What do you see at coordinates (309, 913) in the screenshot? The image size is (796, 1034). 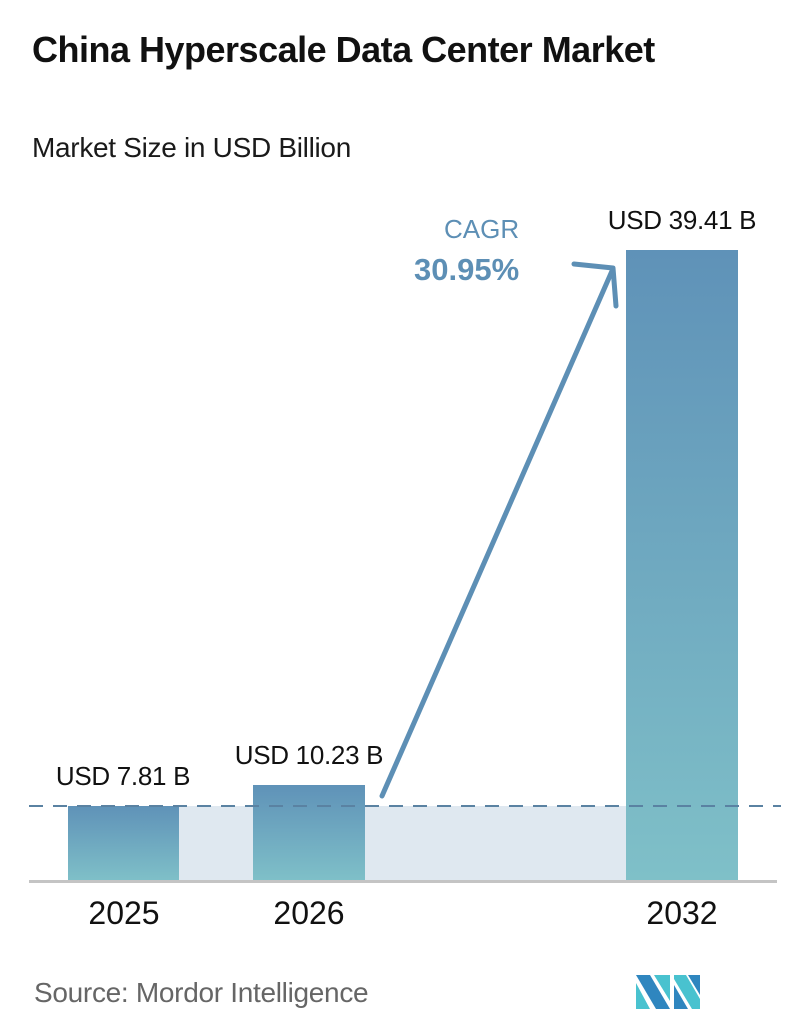 I see `x-label-2026: 2026` at bounding box center [309, 913].